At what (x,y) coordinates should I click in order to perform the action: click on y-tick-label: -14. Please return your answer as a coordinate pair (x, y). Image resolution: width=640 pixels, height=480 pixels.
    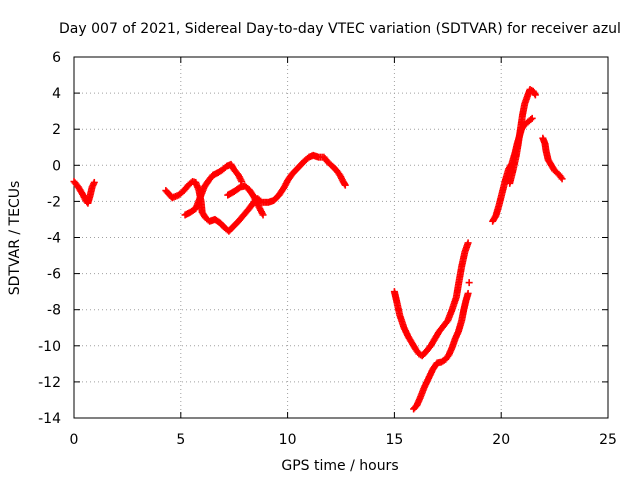
    Looking at the image, I should click on (49, 419).